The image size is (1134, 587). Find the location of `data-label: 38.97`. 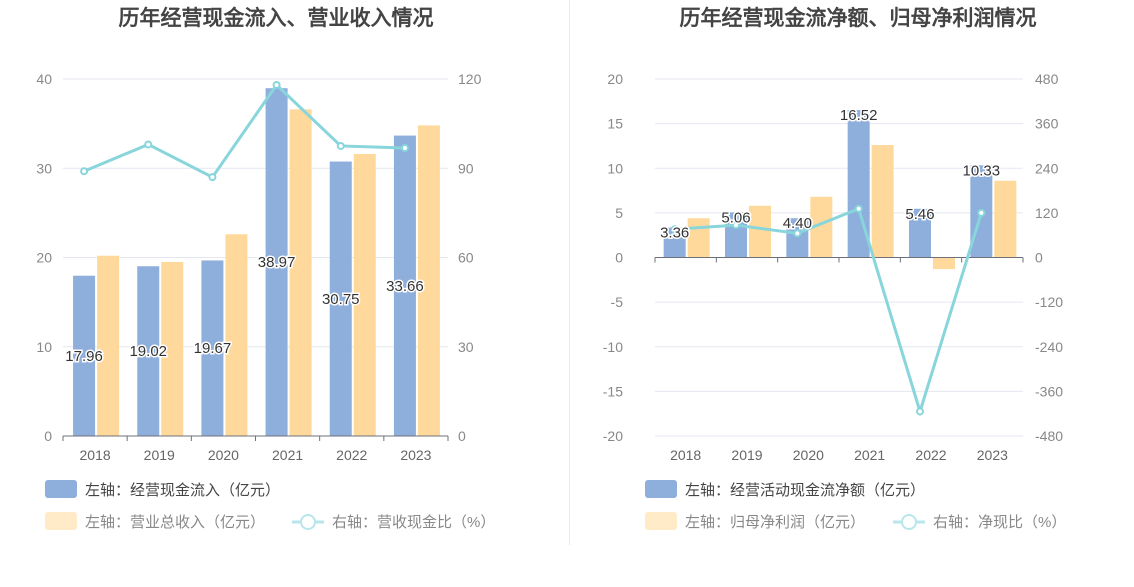

data-label: 38.97 is located at coordinates (277, 262).